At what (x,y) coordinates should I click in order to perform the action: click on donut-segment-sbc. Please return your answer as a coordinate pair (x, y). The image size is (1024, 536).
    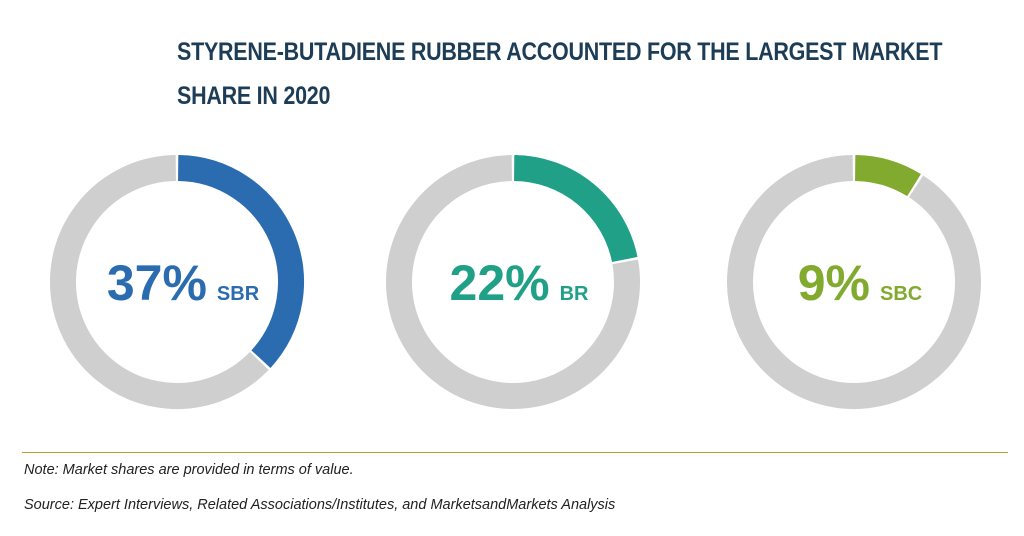
    Looking at the image, I should click on (887, 176).